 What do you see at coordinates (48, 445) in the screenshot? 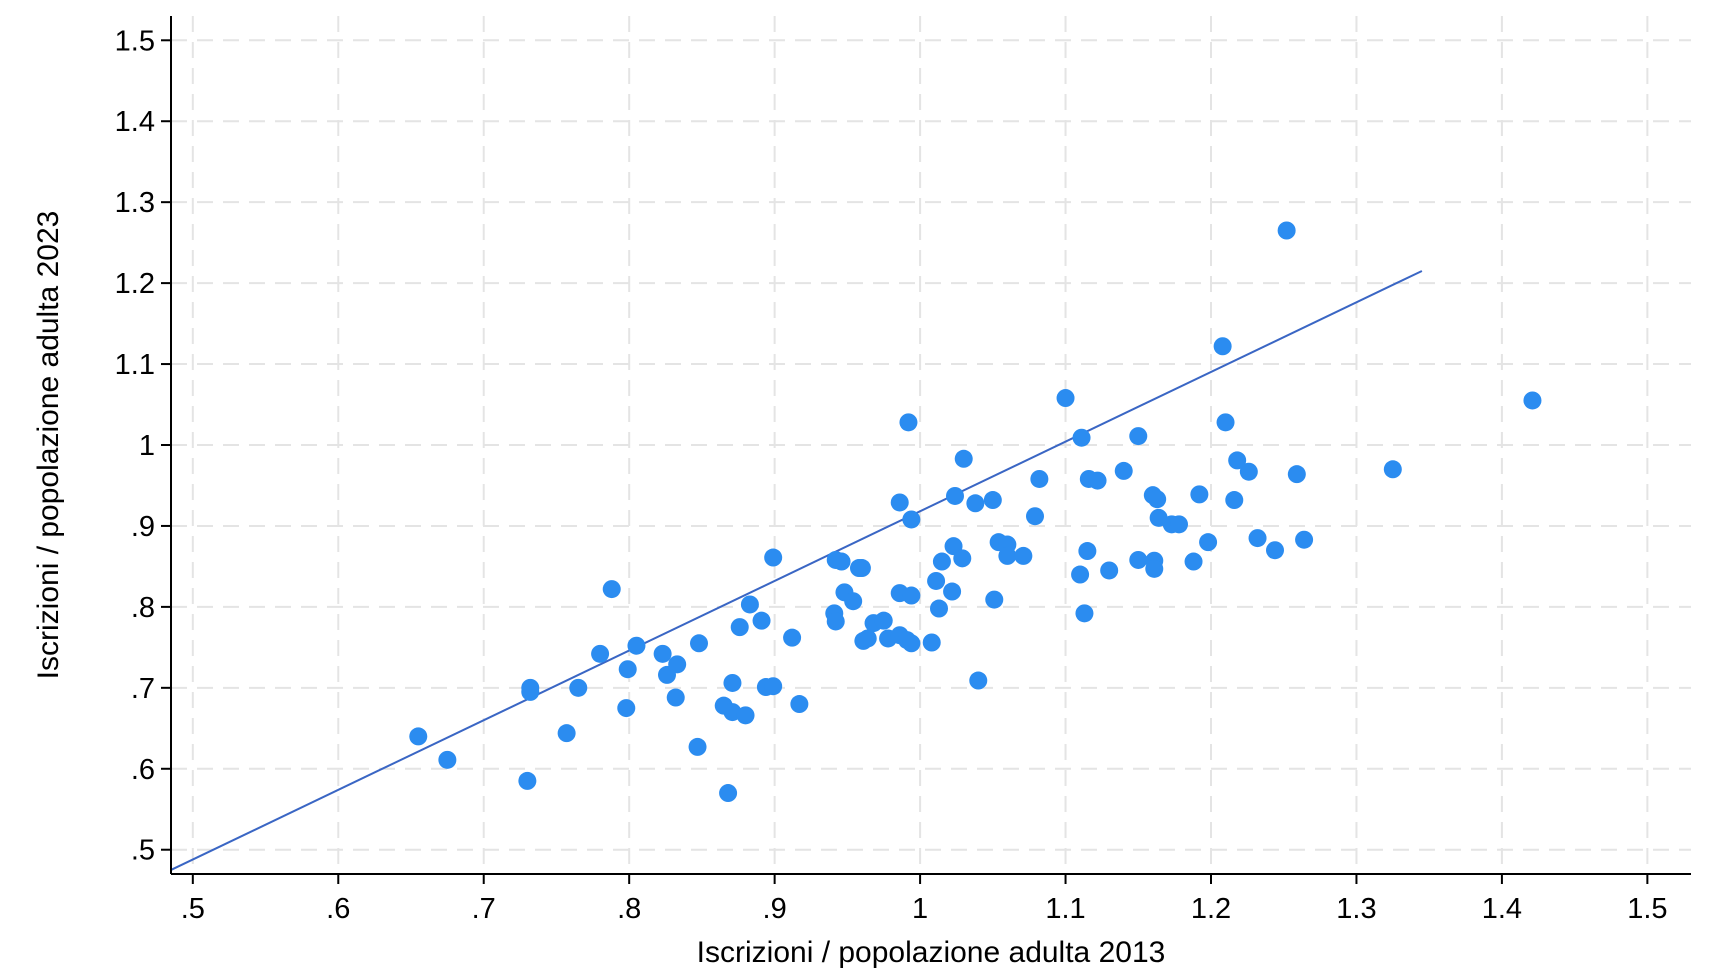
I see `y-axis-title: Iscrizioni / popolazione adulta 2023` at bounding box center [48, 445].